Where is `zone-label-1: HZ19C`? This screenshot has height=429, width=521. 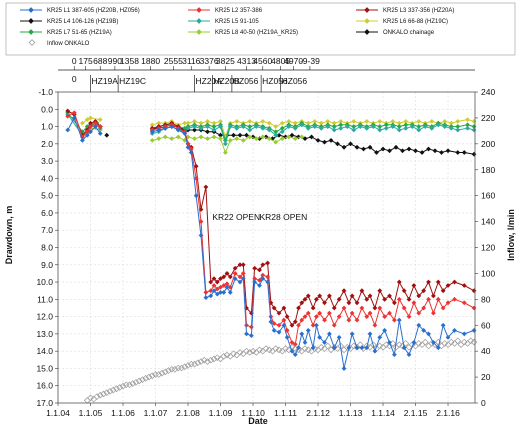
zone-label-1: HZ19C is located at coordinates (132, 81).